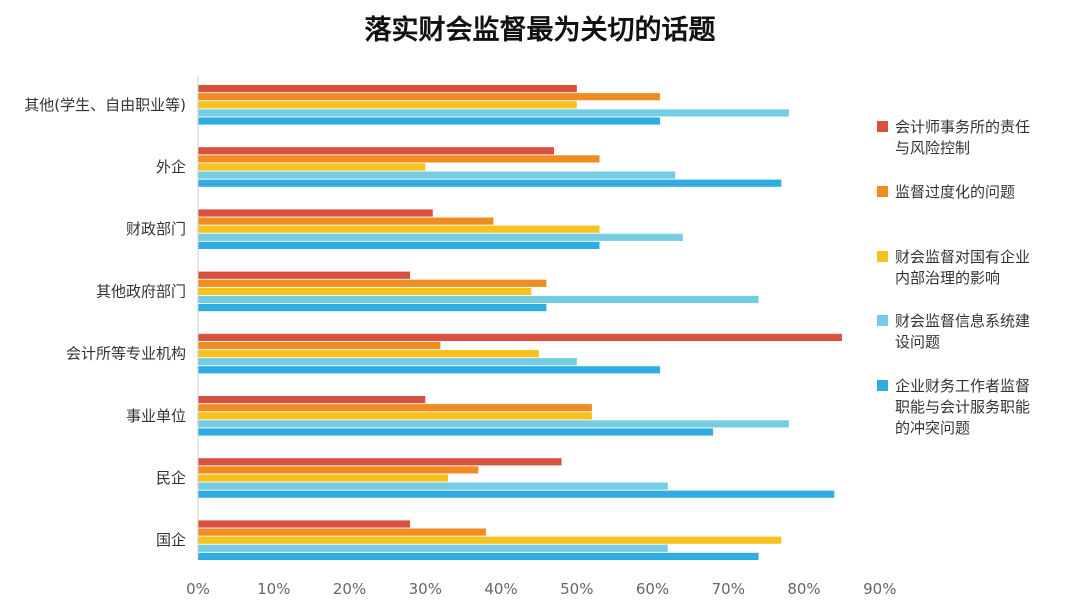  I want to click on legend-label: 内部治理的影响, so click(947, 278).